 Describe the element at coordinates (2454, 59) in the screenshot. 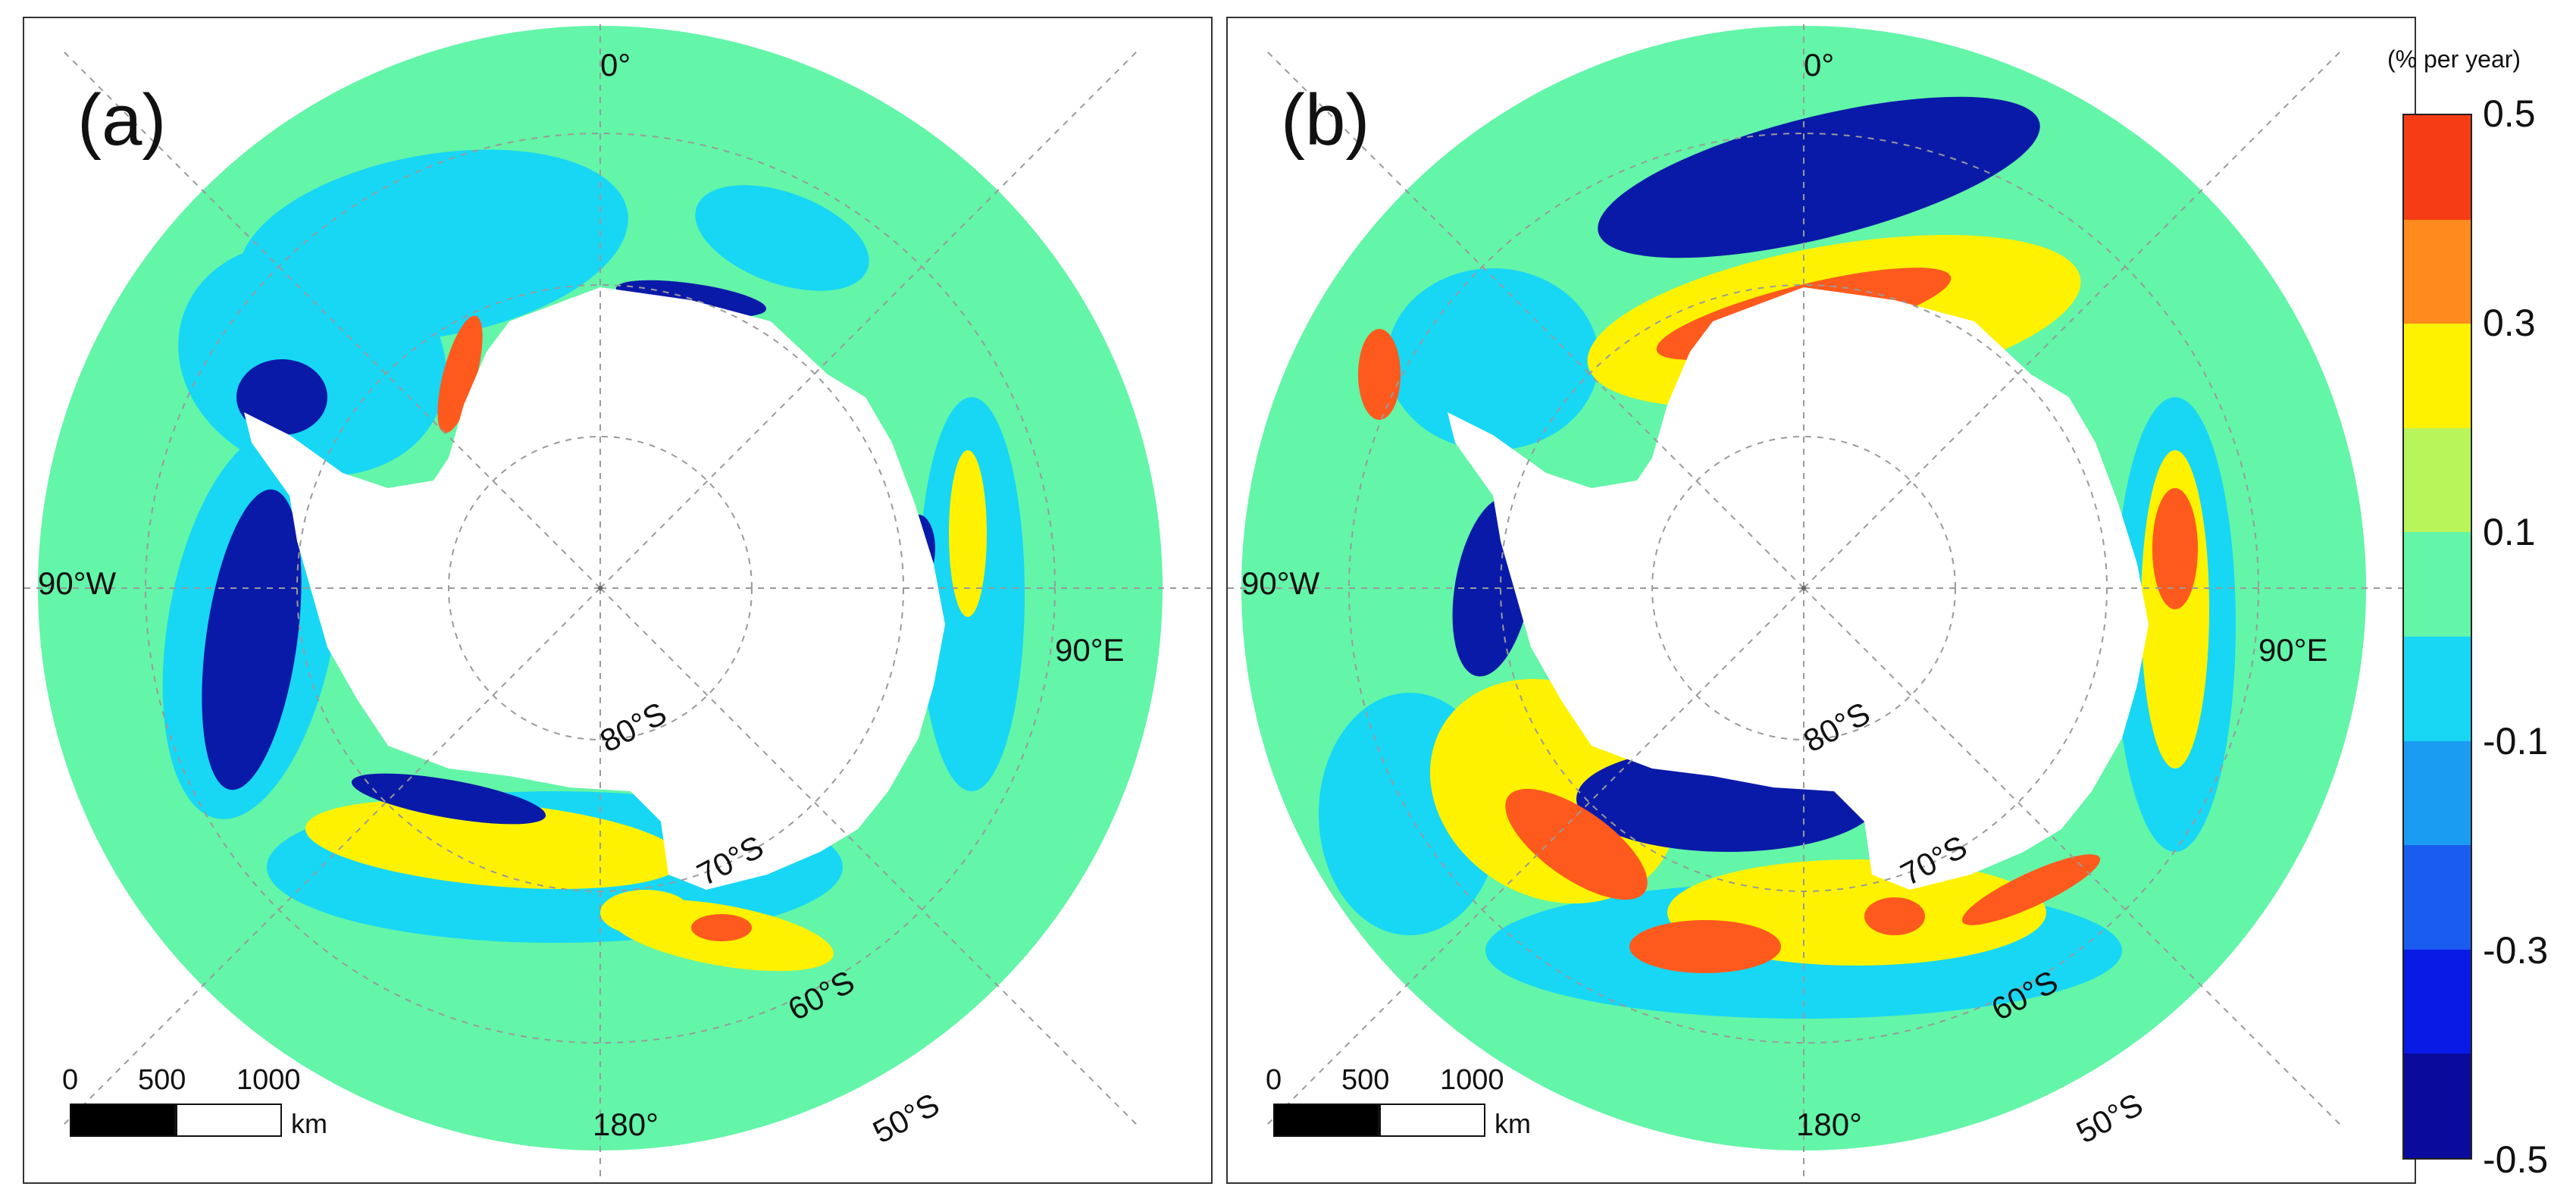

I see `colorbar-title: (% per year)` at that location.